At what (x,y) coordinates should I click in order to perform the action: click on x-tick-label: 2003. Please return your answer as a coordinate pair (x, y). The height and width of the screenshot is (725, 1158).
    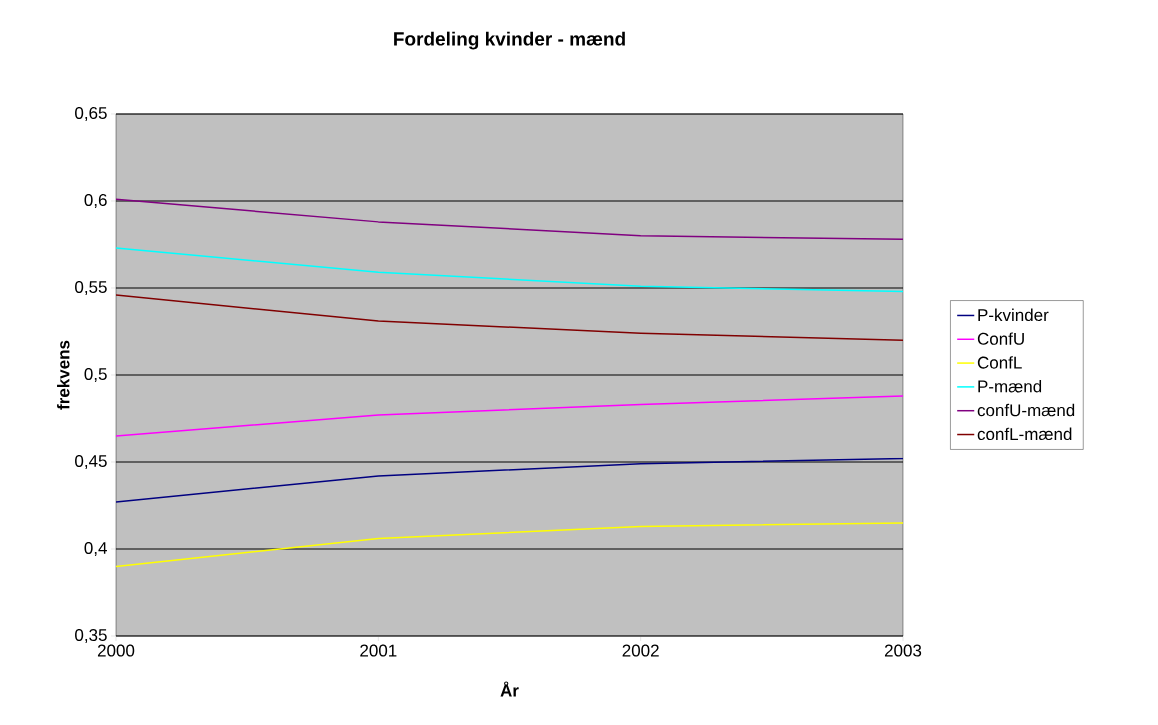
    Looking at the image, I should click on (903, 650).